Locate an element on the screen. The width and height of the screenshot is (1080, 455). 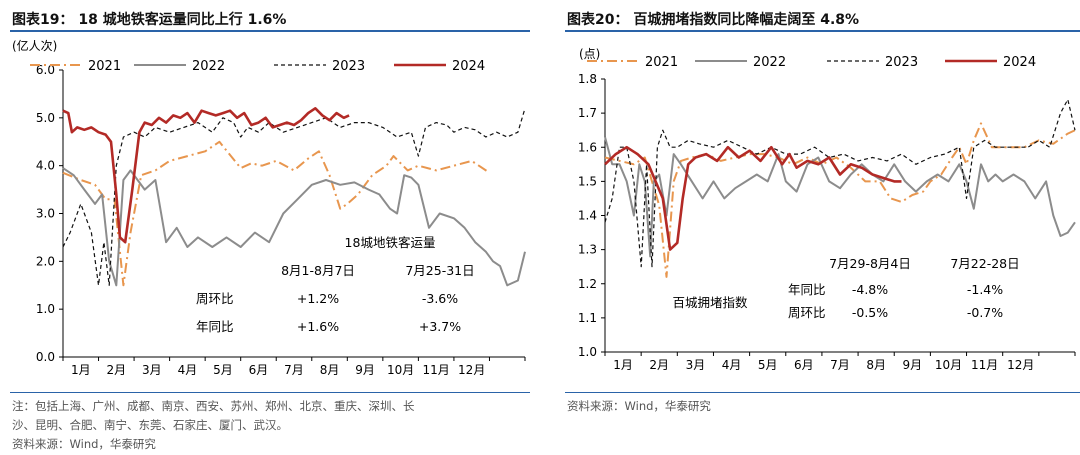
annotation-col2: 7月22-28日 is located at coordinates (984, 263).